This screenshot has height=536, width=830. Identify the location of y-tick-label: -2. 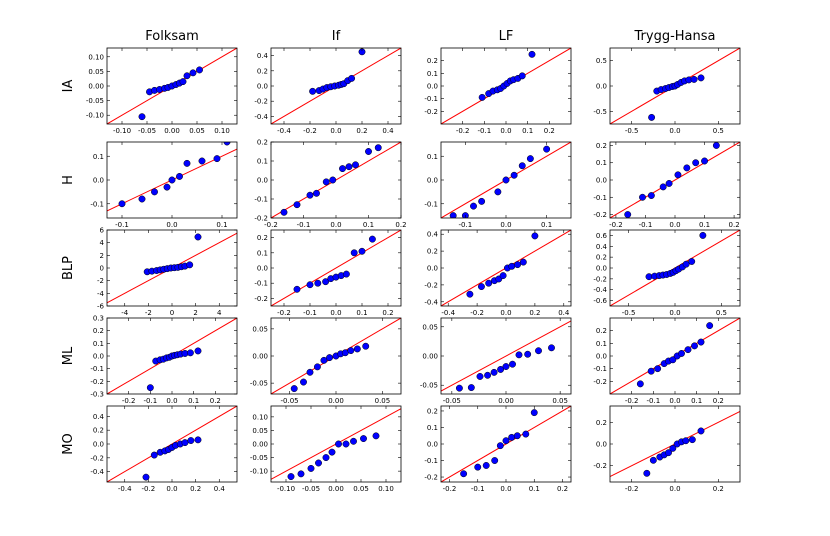
(100, 281).